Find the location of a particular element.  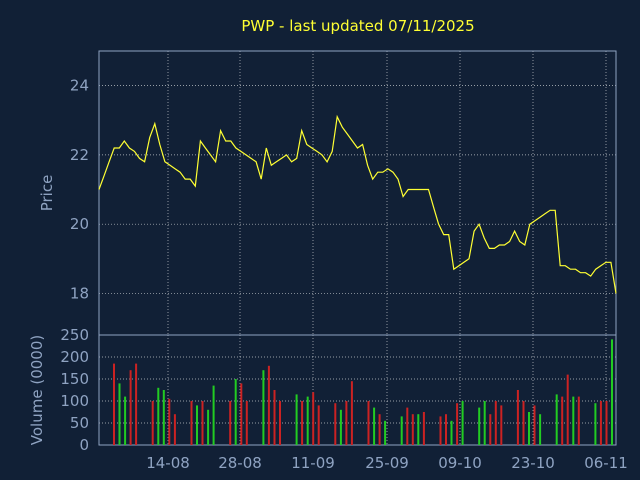

price-y-tick-18: 18 is located at coordinates (79, 293).